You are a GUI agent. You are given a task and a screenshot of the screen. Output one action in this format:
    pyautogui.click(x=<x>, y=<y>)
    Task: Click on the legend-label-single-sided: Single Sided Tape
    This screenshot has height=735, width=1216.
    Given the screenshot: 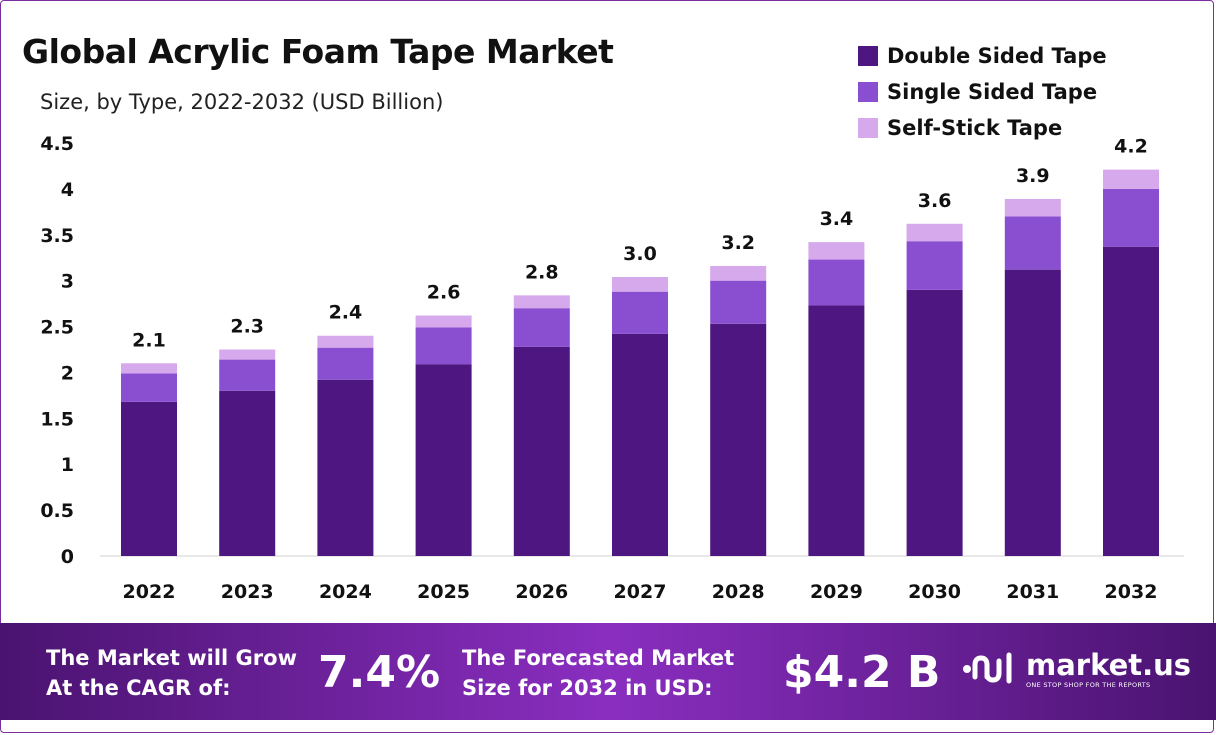 What is the action you would take?
    pyautogui.click(x=992, y=92)
    